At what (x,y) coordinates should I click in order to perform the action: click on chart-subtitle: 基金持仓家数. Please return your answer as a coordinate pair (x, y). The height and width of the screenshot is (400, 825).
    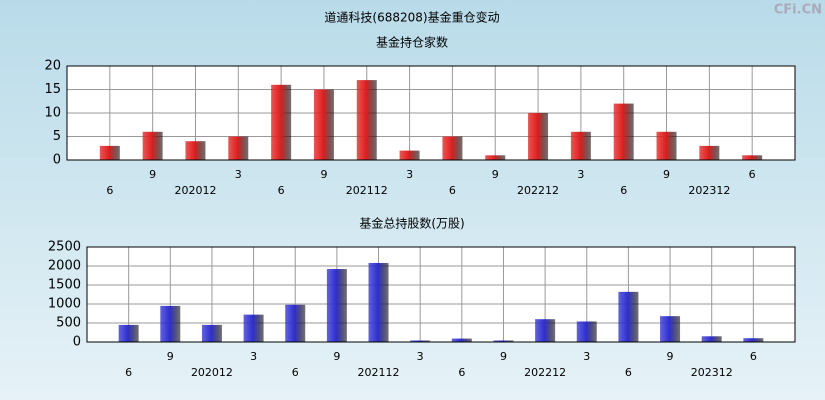
    Looking at the image, I should click on (412, 42).